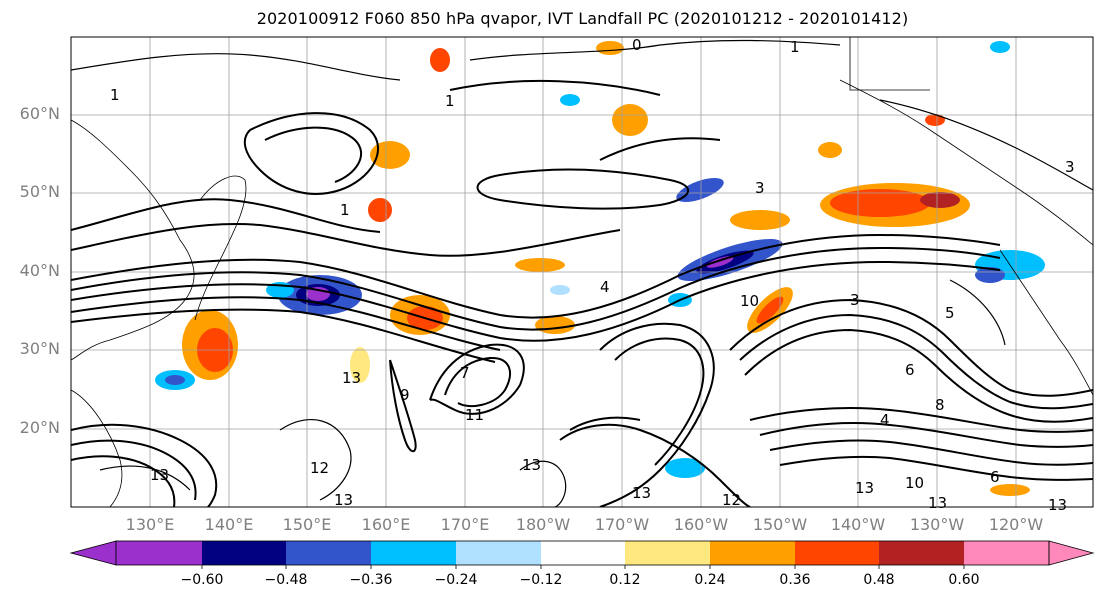 The image size is (1105, 601). Describe the element at coordinates (405, 395) in the screenshot. I see `contour-label: 9` at that location.